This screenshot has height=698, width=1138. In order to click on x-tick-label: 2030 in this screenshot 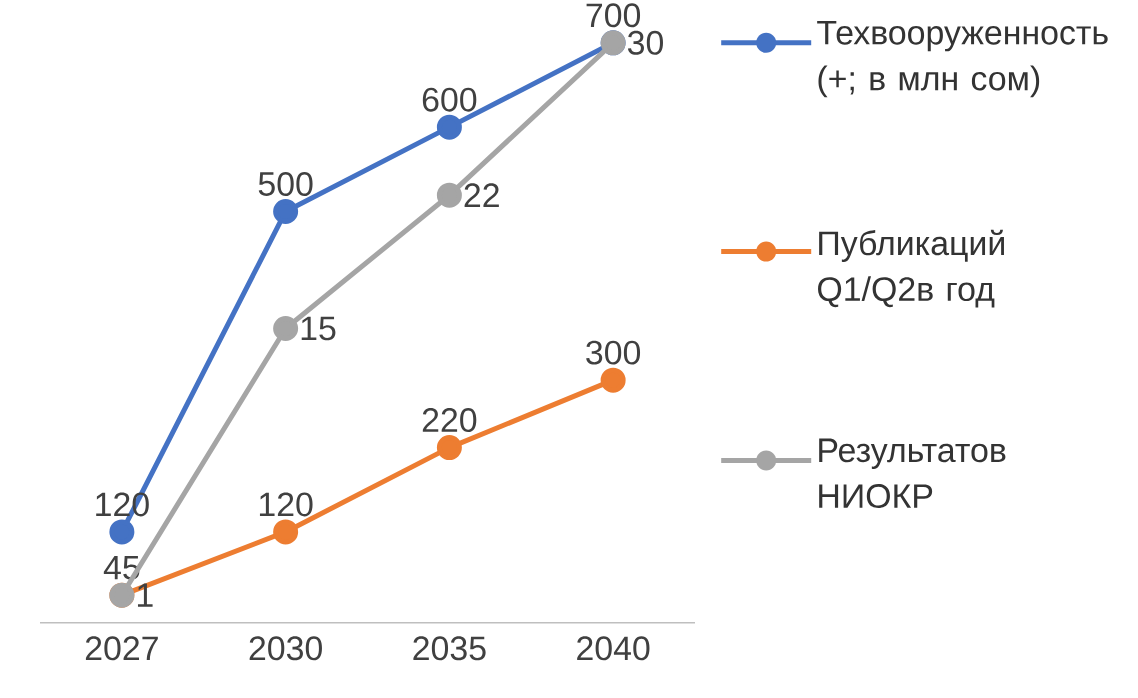, I will do `click(285, 648)`.